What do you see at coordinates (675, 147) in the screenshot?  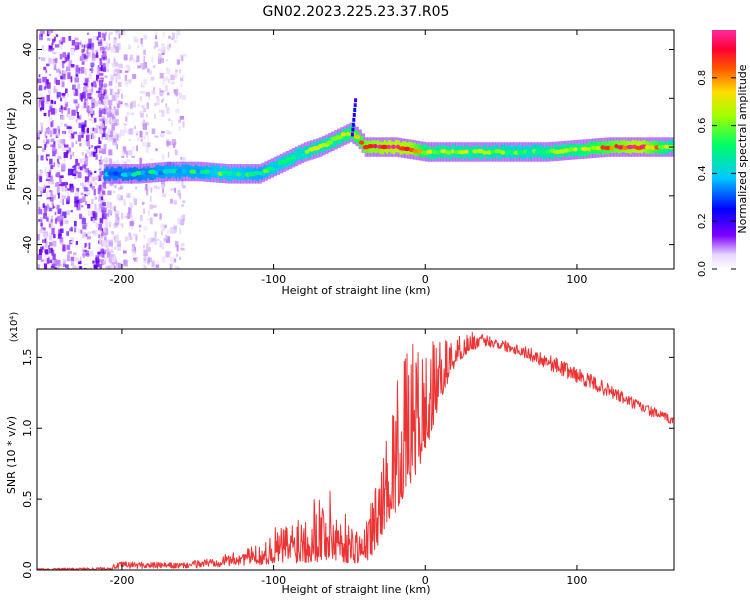 I see `ridge-halo` at bounding box center [675, 147].